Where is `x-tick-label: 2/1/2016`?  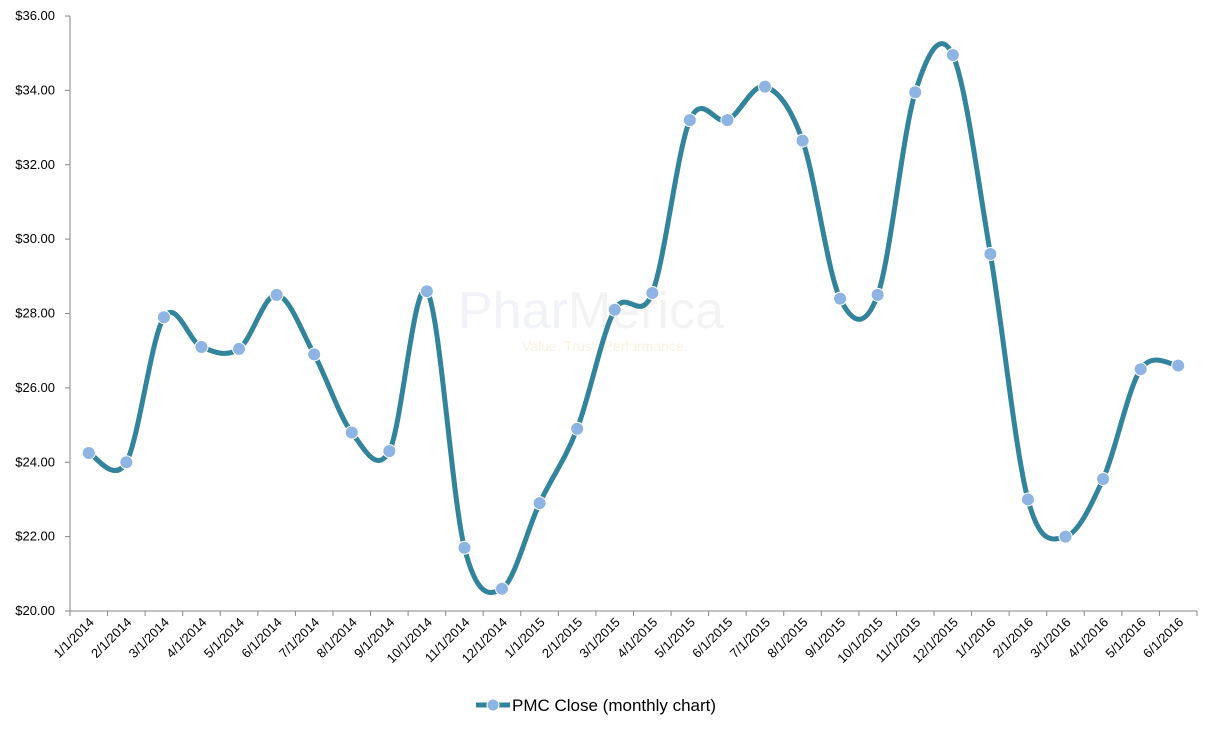
x-tick-label: 2/1/2016 is located at coordinates (1013, 638).